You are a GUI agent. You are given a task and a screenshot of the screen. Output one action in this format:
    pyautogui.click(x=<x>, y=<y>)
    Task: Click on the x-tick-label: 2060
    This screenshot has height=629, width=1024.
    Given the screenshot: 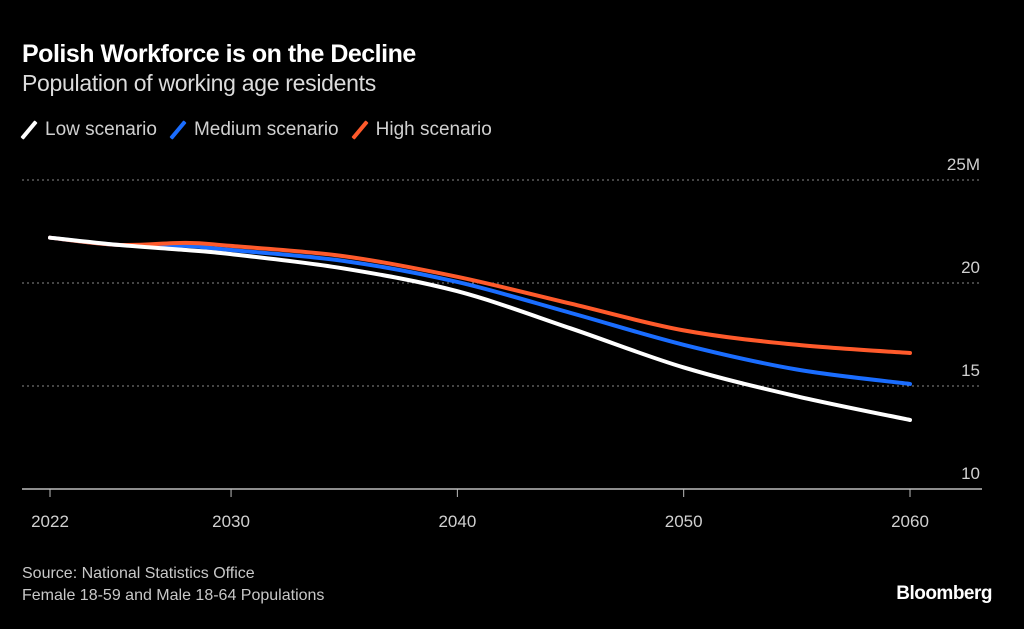 What is the action you would take?
    pyautogui.click(x=910, y=521)
    